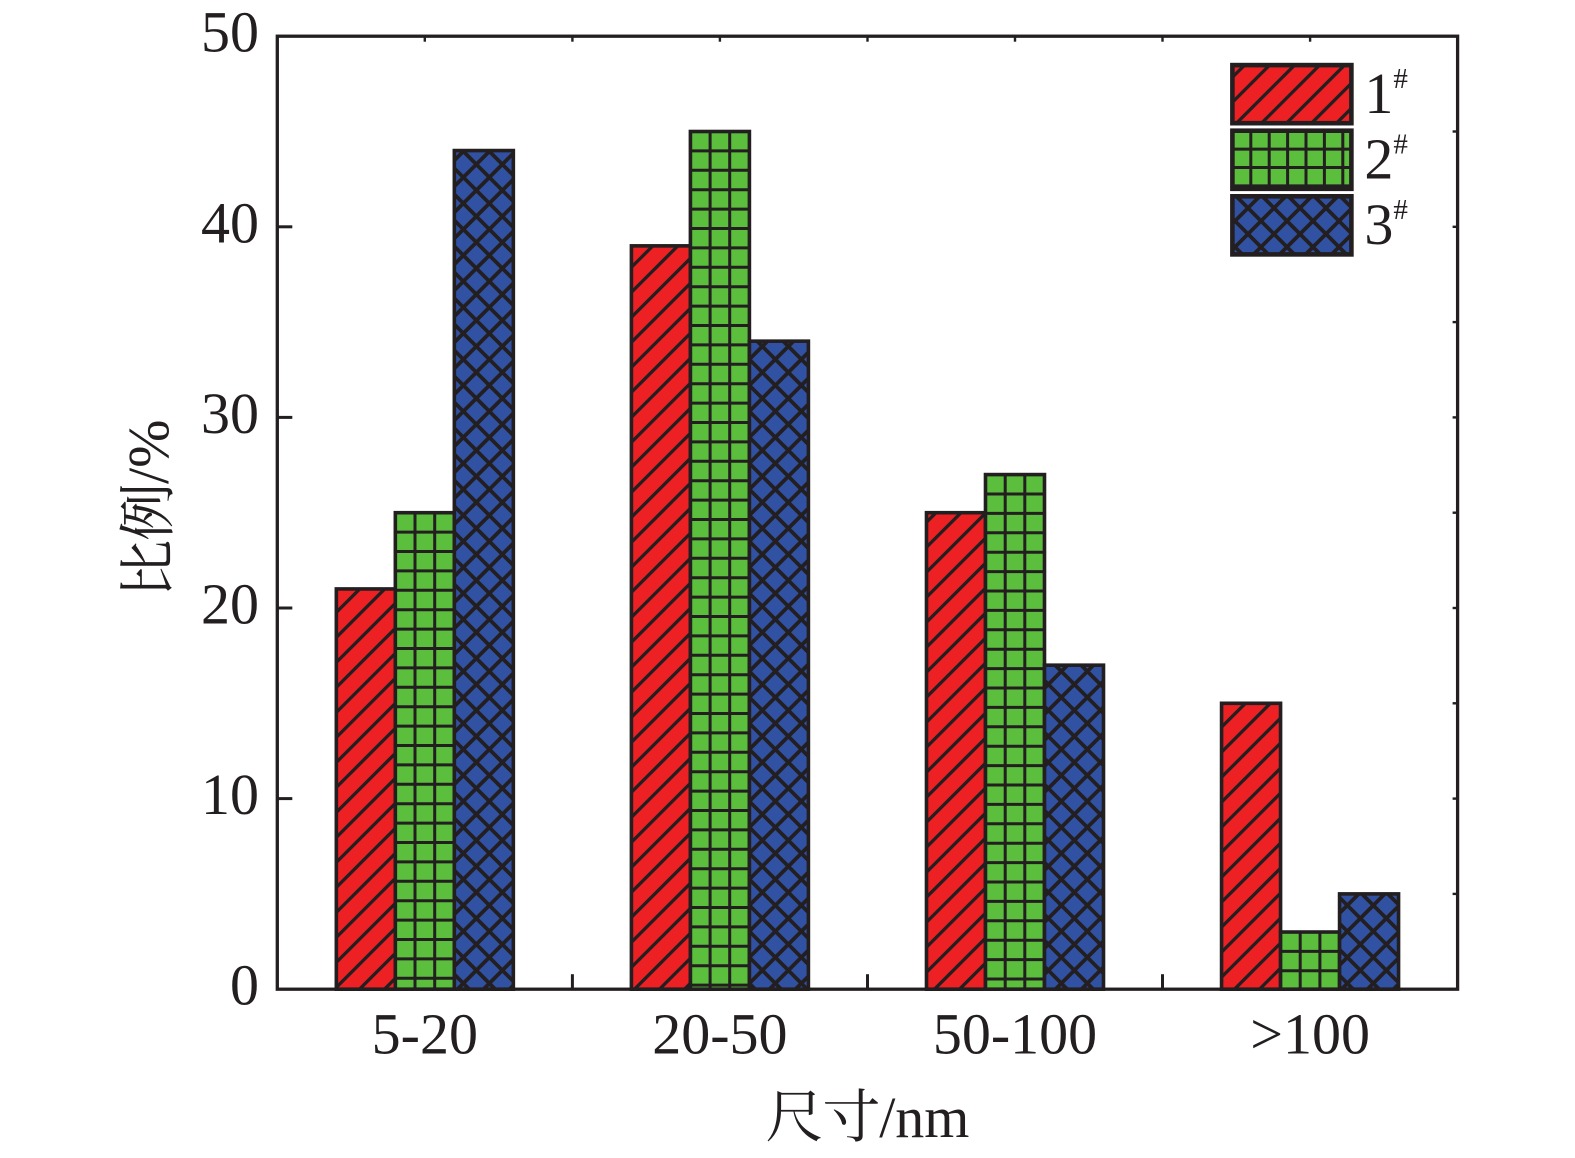  I want to click on svg-text: 30, so click(230, 413).